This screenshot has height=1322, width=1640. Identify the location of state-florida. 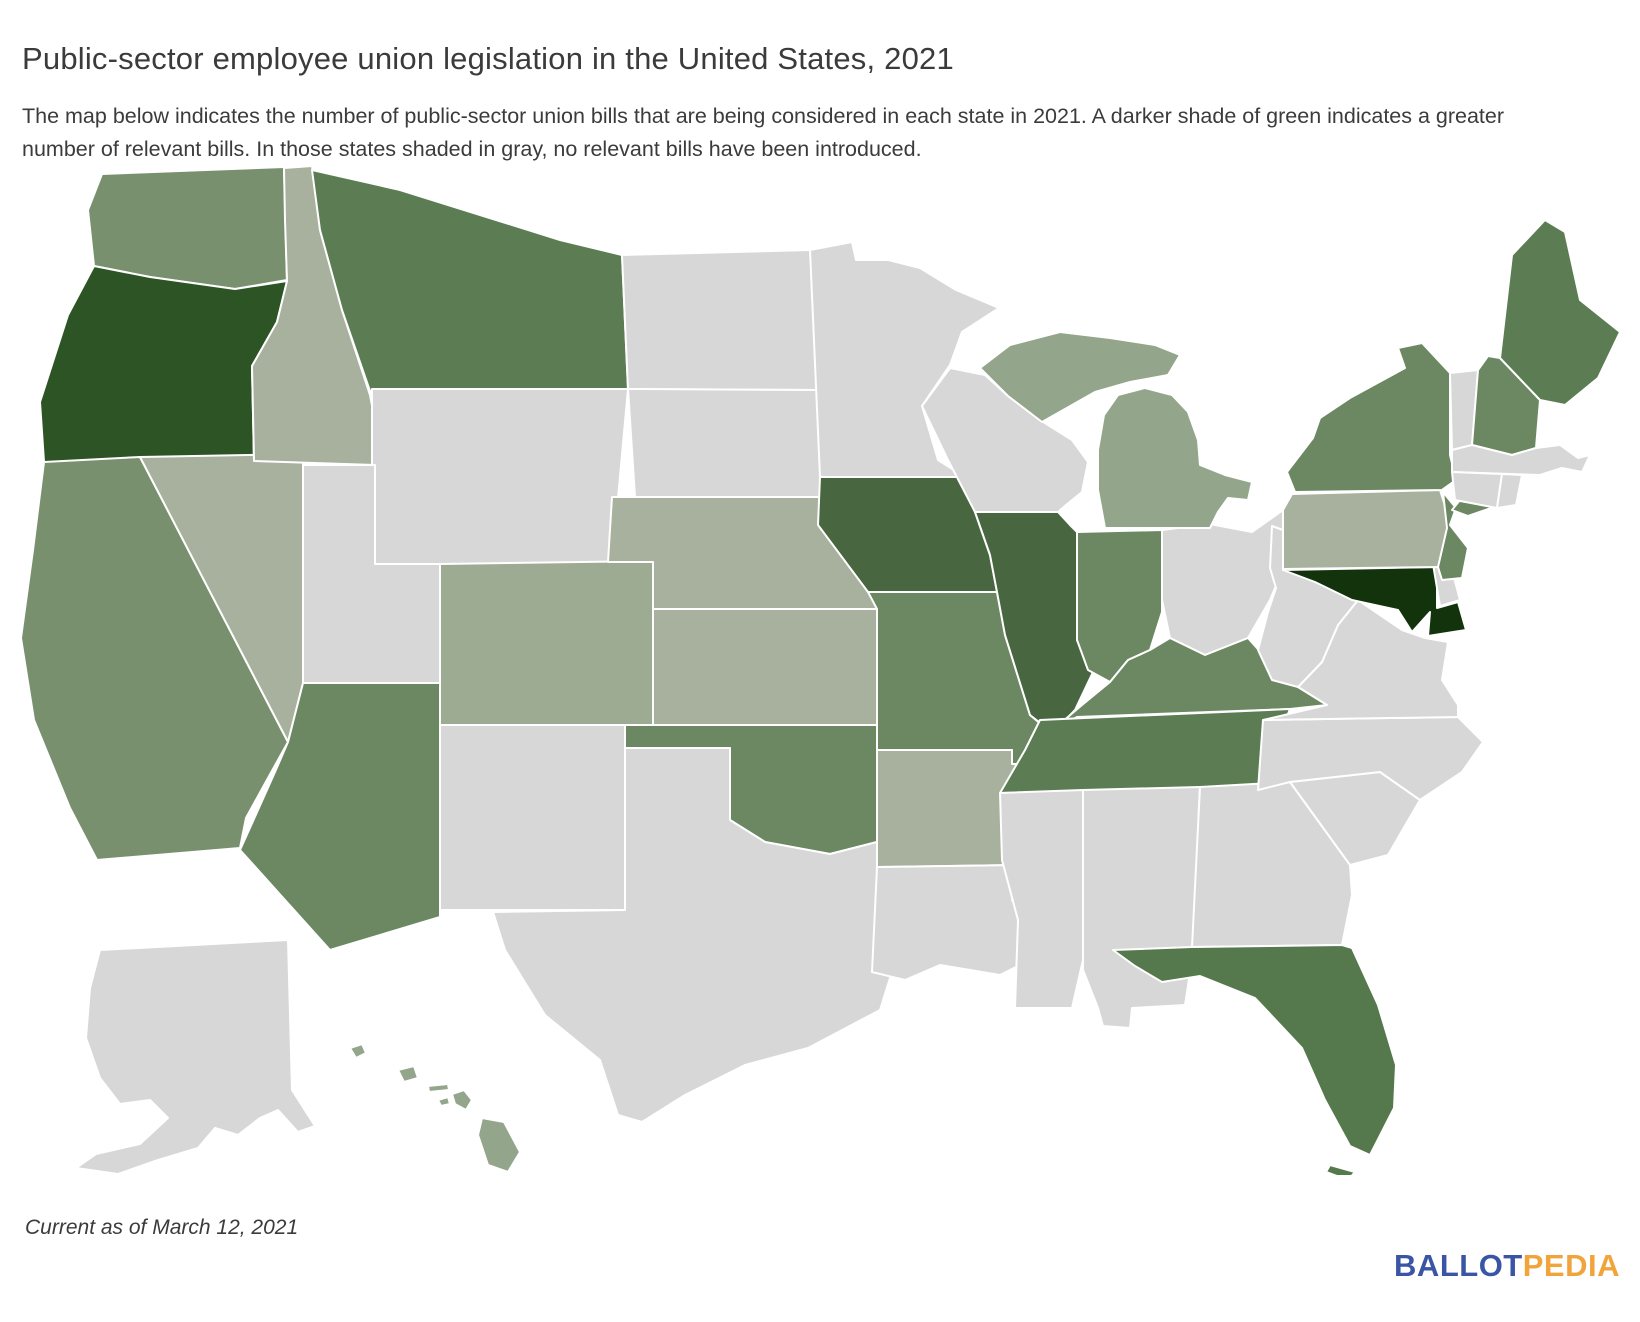
(1254, 1059).